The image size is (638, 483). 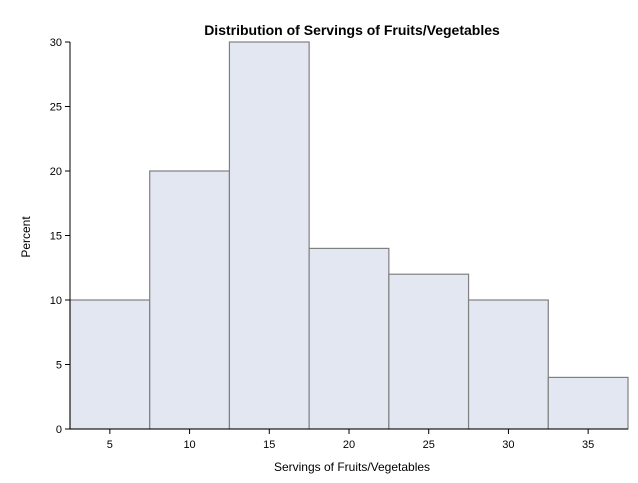 I want to click on x-axis: 5 10 15 20 25 30 35, so click(x=349, y=439).